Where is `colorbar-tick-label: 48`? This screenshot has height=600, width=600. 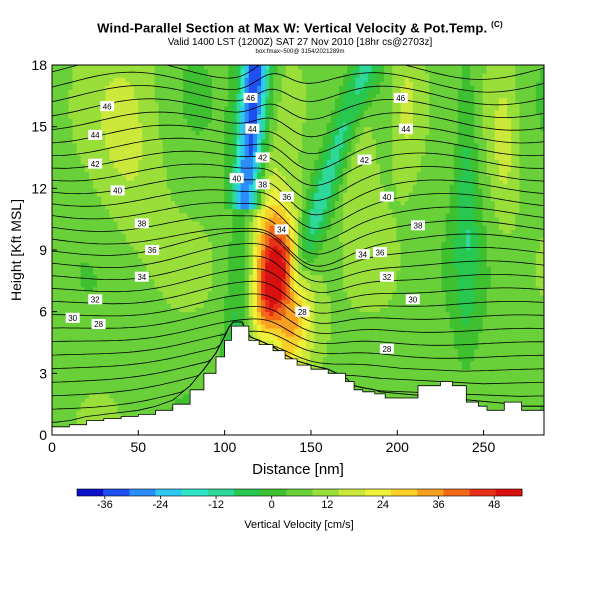 colorbar-tick-label: 48 is located at coordinates (494, 505).